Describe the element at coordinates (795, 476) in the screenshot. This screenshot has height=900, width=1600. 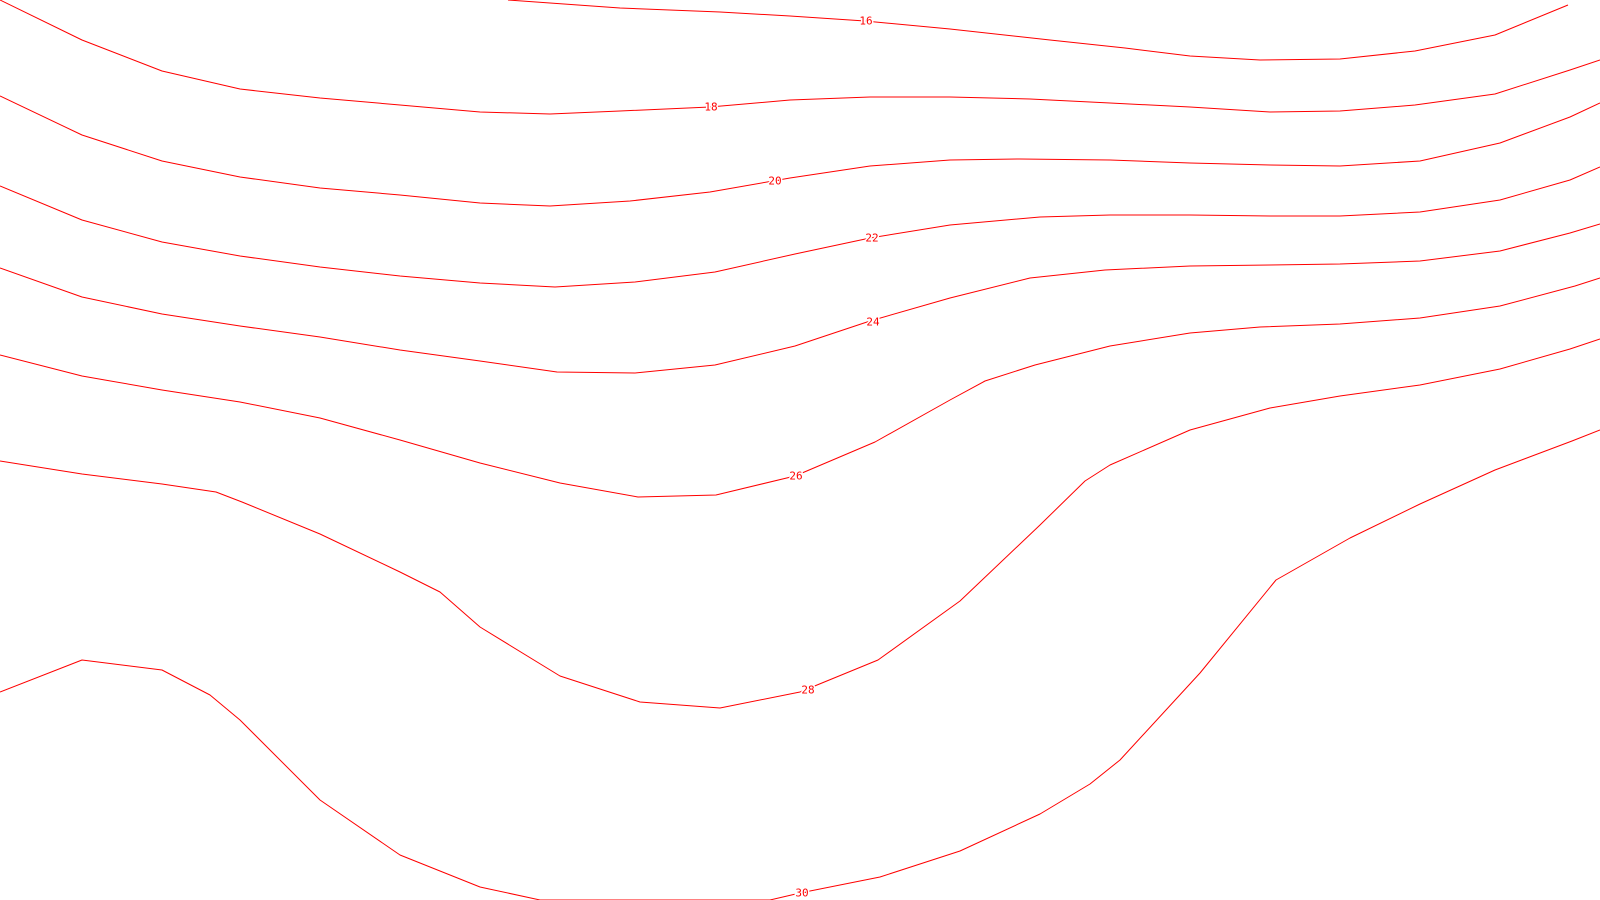
I see `contour-label-26: 26` at that location.